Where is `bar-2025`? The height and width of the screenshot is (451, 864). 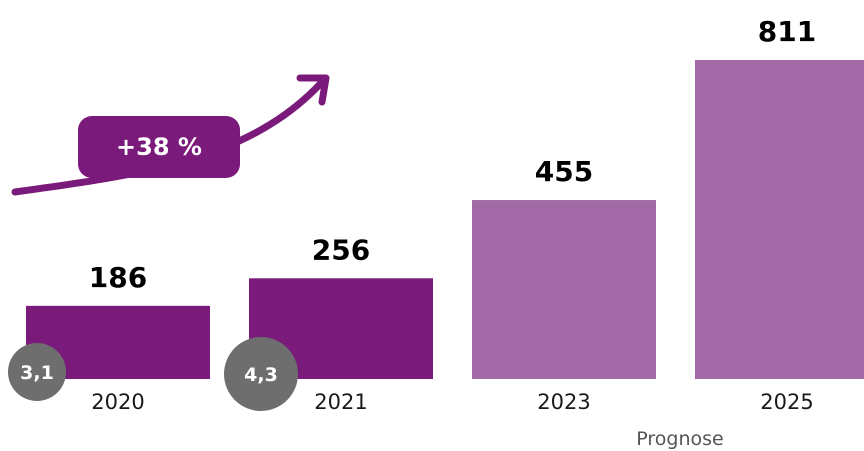 bar-2025 is located at coordinates (779, 219).